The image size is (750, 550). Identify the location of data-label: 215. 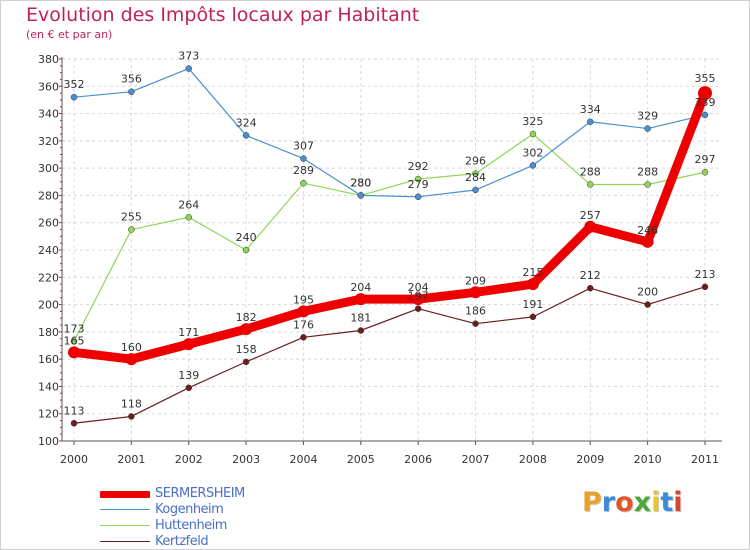
(532, 272).